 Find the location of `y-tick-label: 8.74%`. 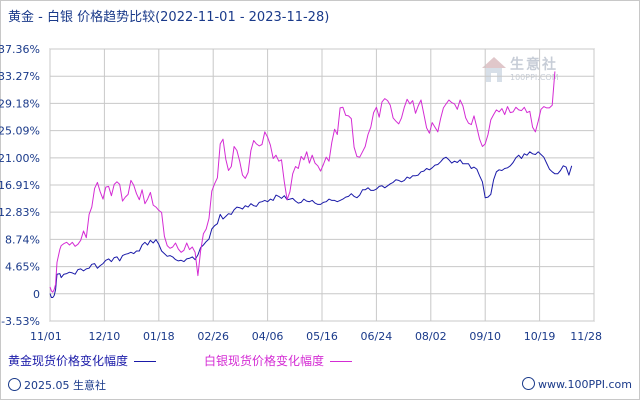

y-tick-label: 8.74% is located at coordinates (22, 239).